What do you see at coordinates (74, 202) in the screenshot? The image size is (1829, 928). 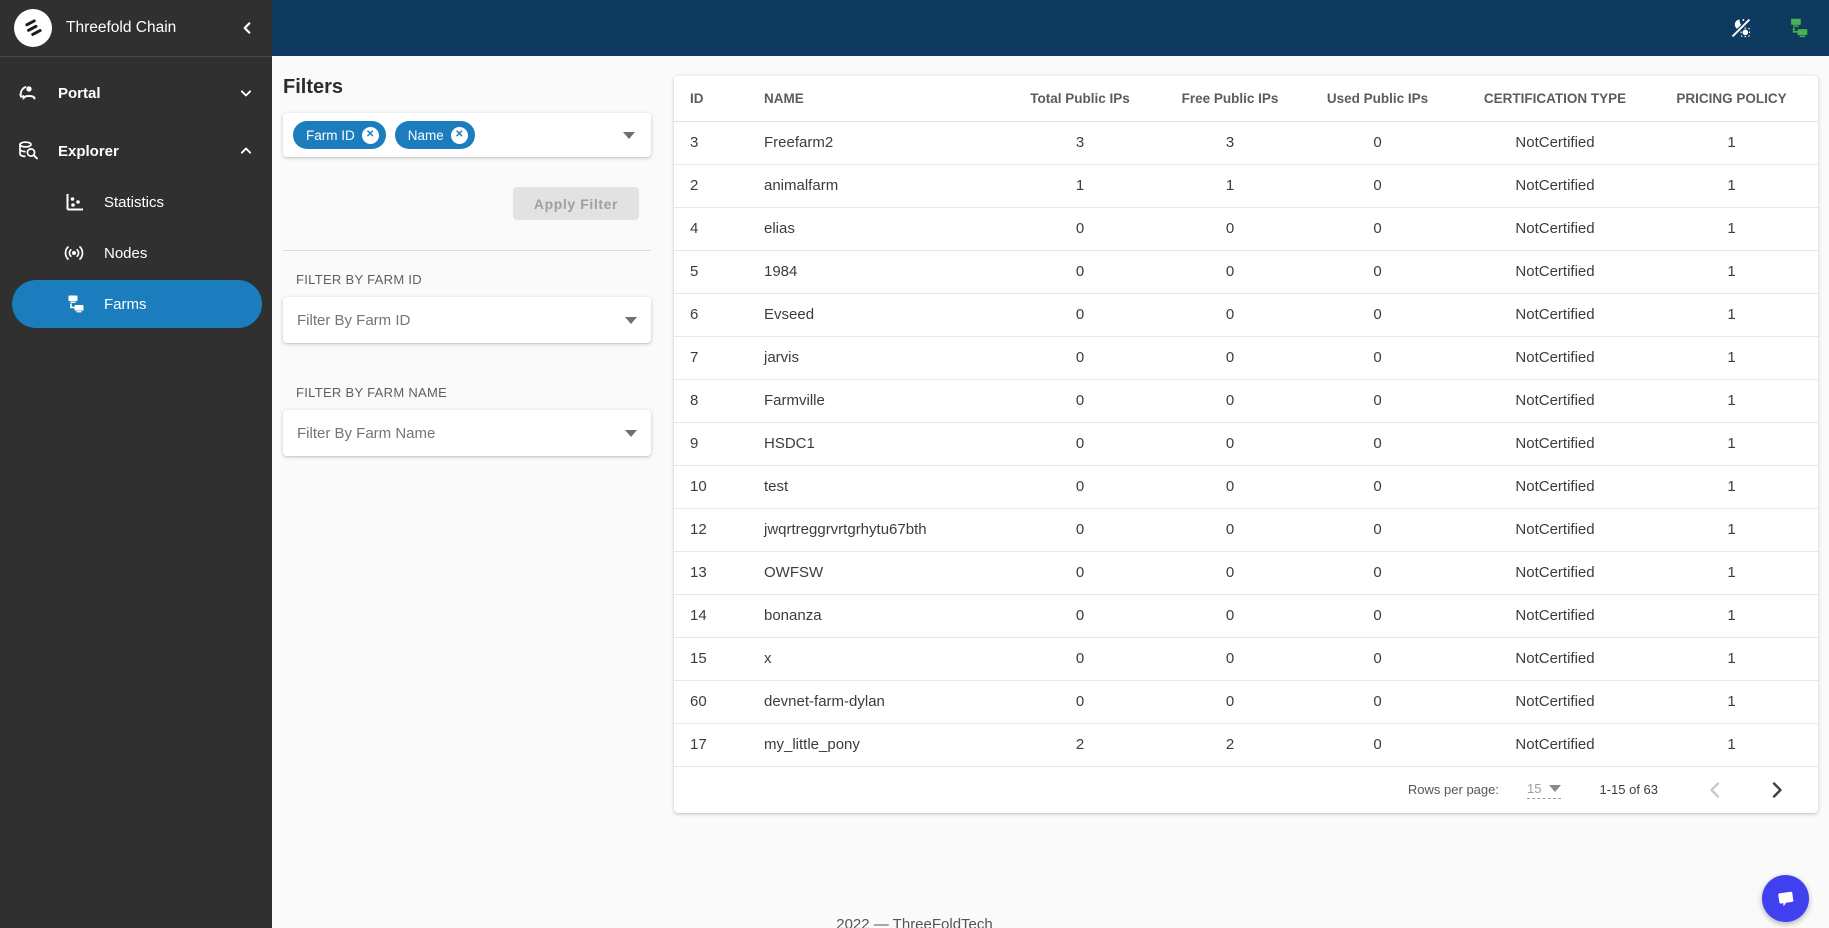 I see `statistics-icon` at bounding box center [74, 202].